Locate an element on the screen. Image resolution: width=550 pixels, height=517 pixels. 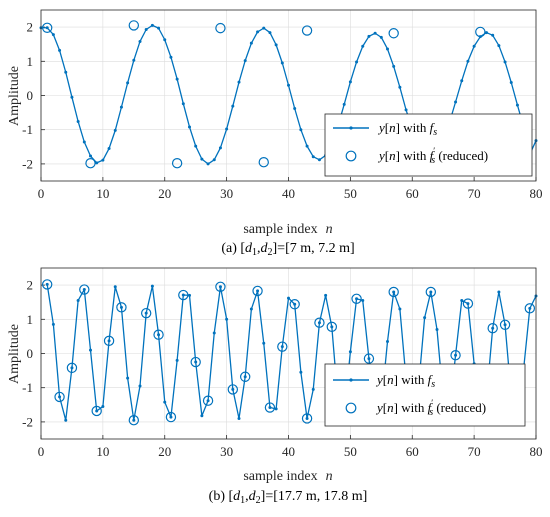
tick-label-x-a: 60 is located at coordinates (412, 193).